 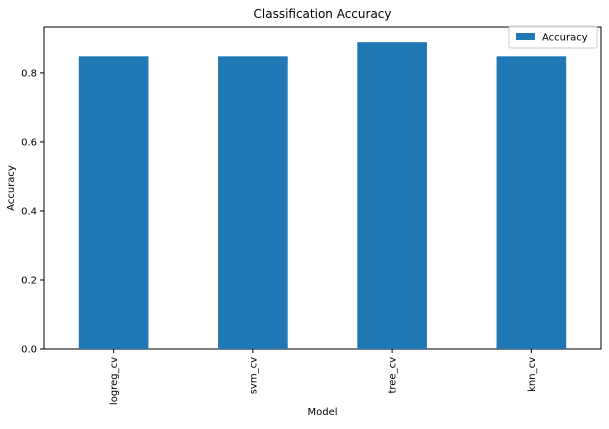 What do you see at coordinates (11, 188) in the screenshot?
I see `y-axis-label: Accuracy` at bounding box center [11, 188].